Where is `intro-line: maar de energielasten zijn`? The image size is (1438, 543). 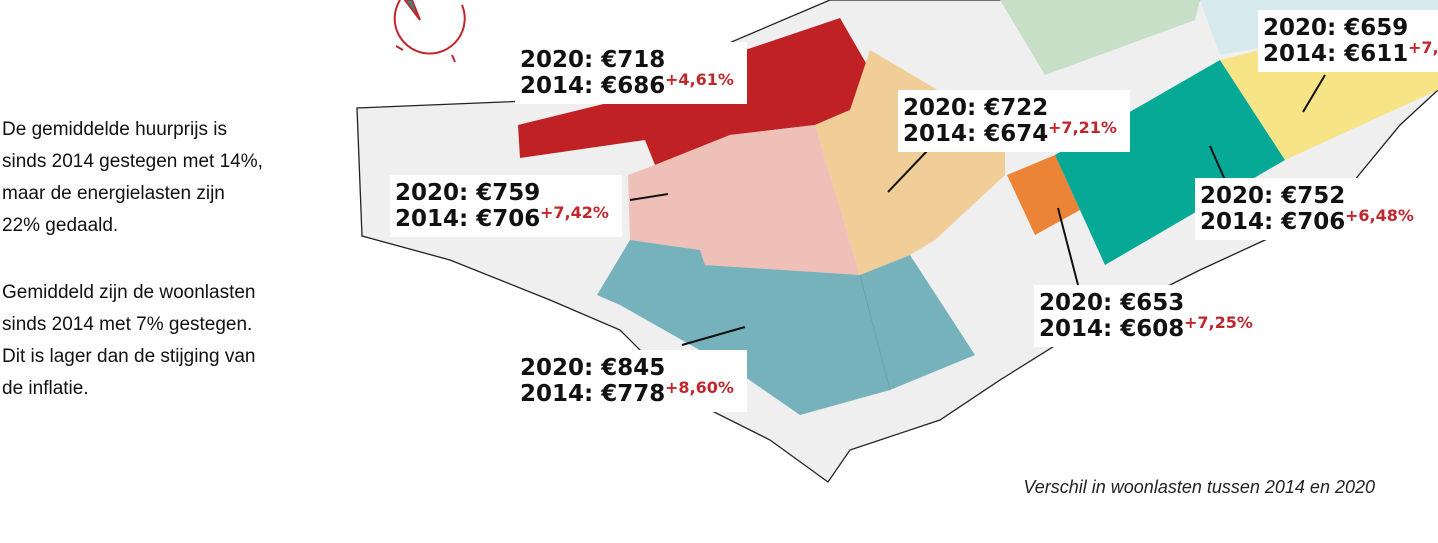
intro-line: maar de energielasten zijn is located at coordinates (113, 193).